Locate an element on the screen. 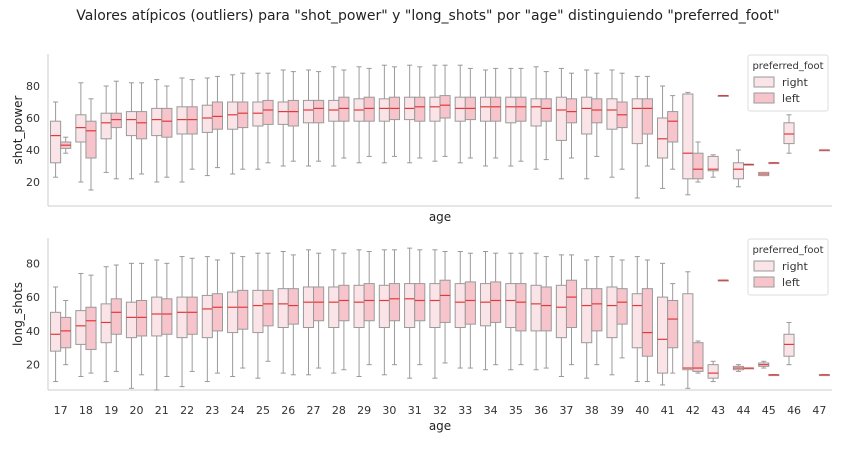  x-tick-label: 37 is located at coordinates (566, 410).